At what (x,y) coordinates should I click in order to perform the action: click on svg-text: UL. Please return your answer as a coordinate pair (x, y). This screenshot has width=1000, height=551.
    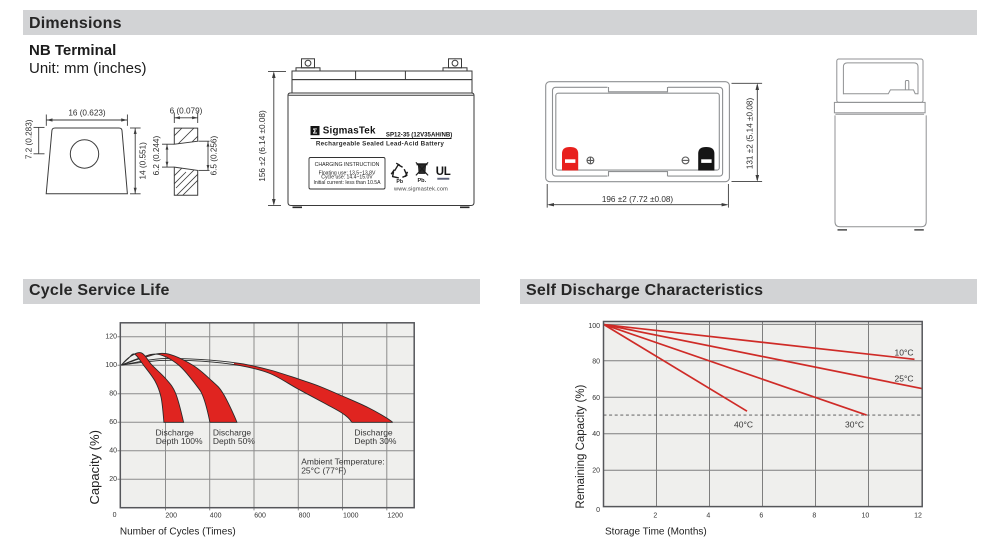
    Looking at the image, I should click on (443, 172).